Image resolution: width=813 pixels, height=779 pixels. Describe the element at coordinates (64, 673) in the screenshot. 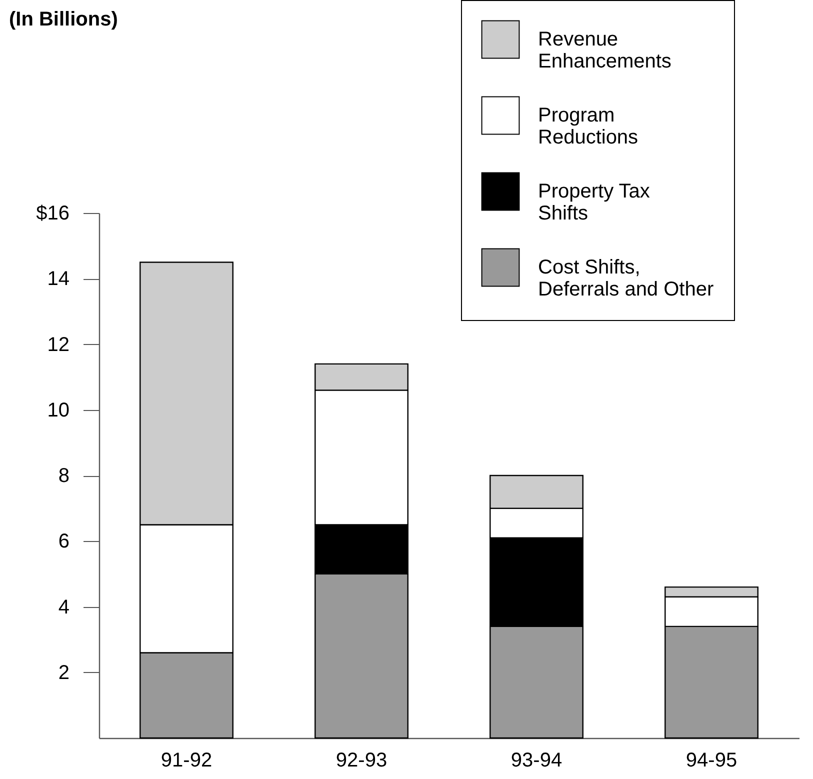

I see `y-tick-label: 2` at that location.